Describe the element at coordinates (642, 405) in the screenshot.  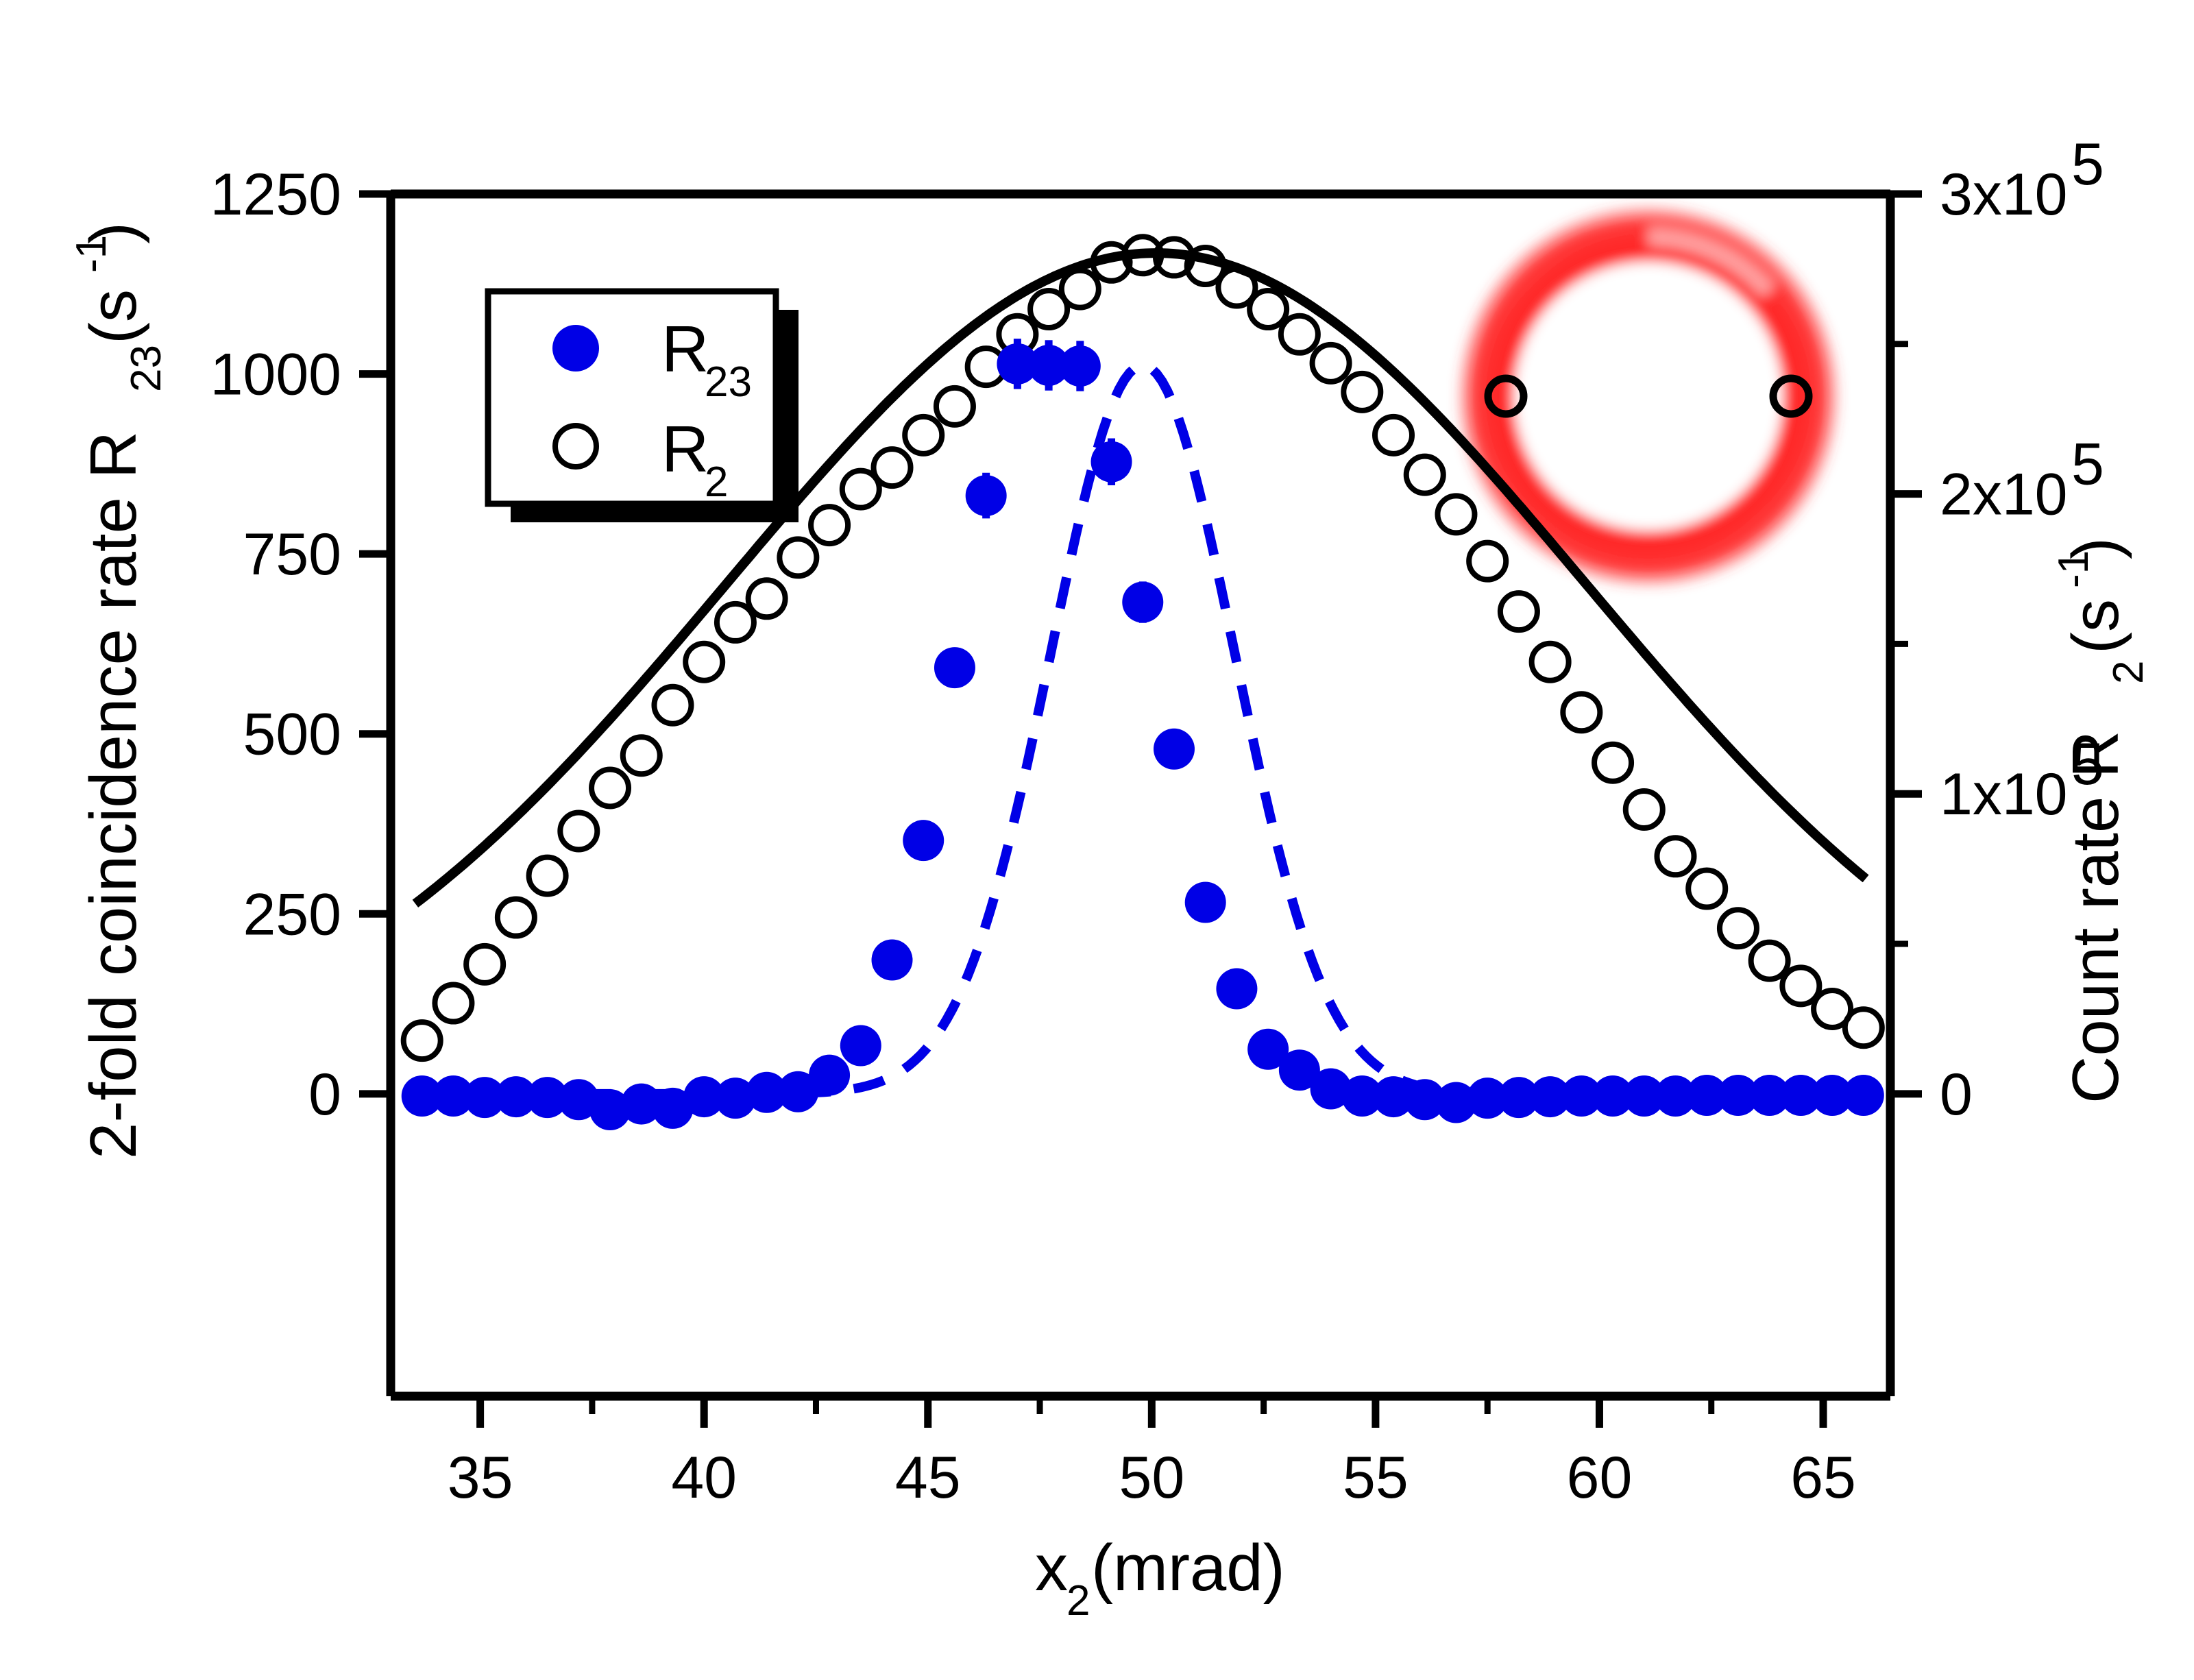
I see `legend: R 23 R 2` at that location.